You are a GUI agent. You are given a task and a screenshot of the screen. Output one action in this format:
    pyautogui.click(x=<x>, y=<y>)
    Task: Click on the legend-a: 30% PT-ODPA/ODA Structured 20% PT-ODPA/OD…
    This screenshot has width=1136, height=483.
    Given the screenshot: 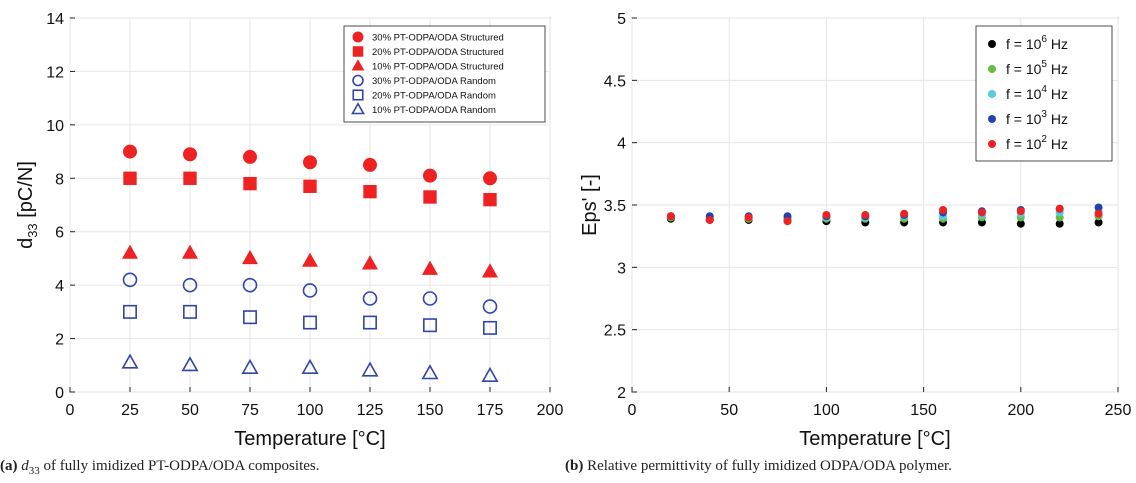 What is the action you would take?
    pyautogui.click(x=444, y=74)
    